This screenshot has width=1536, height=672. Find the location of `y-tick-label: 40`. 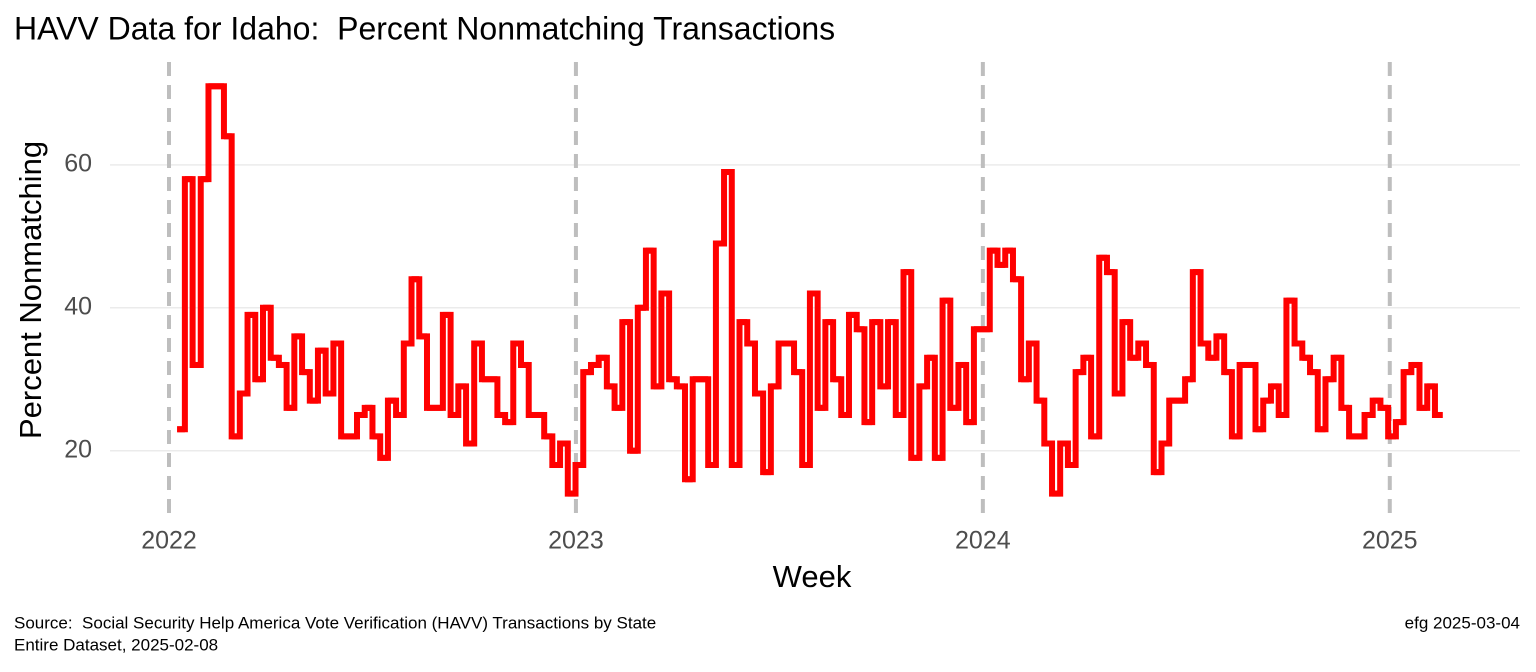

y-tick-label: 40 is located at coordinates (78, 306).